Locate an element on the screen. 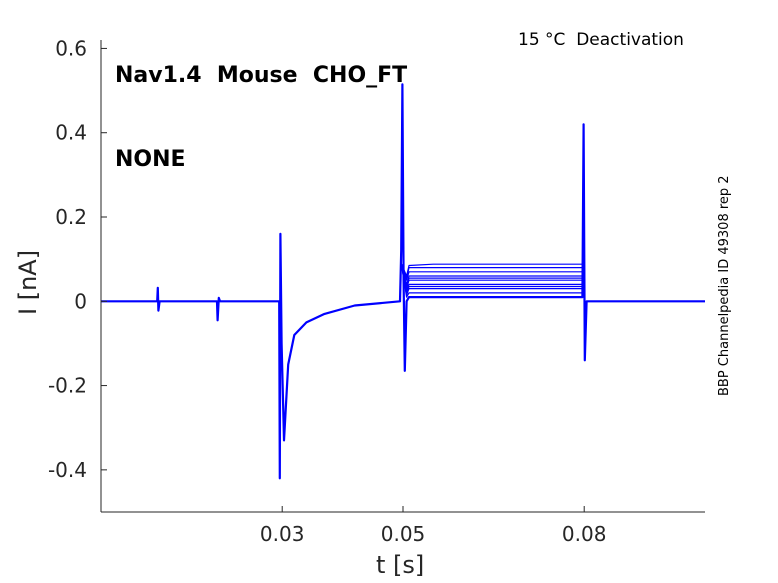 The image size is (778, 583). x-tick-label: 0.08 is located at coordinates (584, 534).